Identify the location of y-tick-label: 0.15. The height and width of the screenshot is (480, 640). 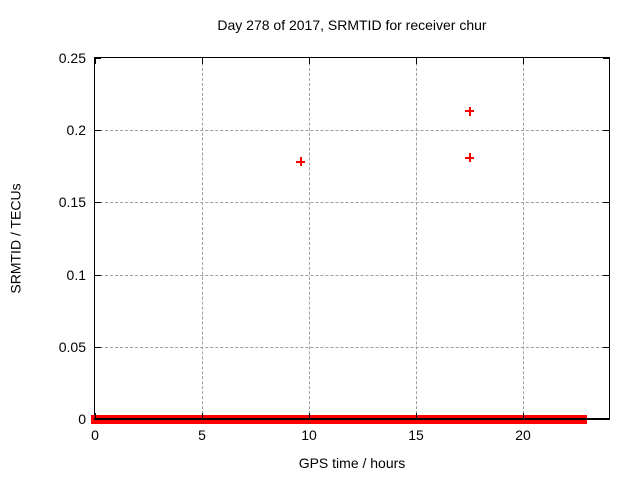
(72, 202).